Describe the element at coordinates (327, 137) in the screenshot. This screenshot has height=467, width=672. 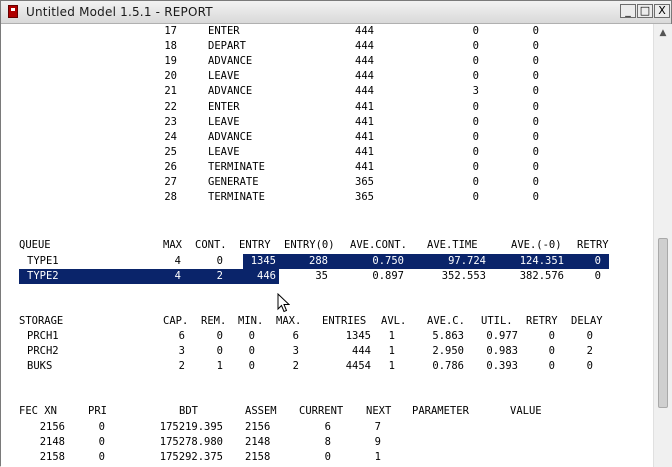
I see `block-row: 24 ADVANCE 441 0 0` at that location.